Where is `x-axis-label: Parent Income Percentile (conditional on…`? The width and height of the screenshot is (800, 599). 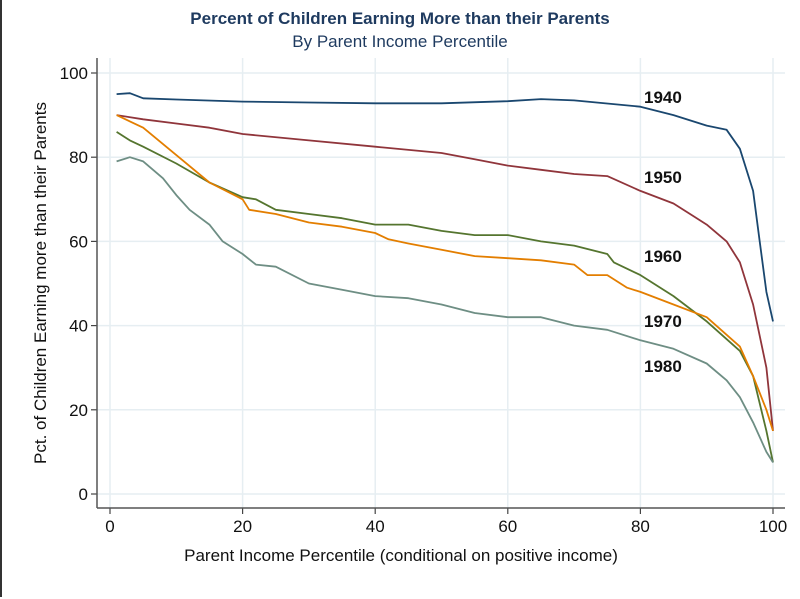 x-axis-label: Parent Income Percentile (conditional on… is located at coordinates (401, 555).